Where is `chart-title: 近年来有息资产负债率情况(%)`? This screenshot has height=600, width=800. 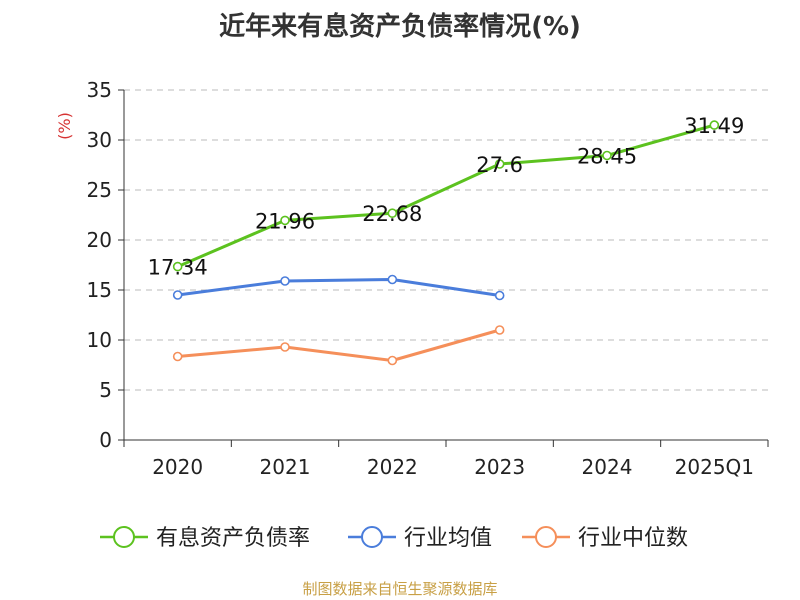 chart-title: 近年来有息资产负债率情况(%) is located at coordinates (400, 27).